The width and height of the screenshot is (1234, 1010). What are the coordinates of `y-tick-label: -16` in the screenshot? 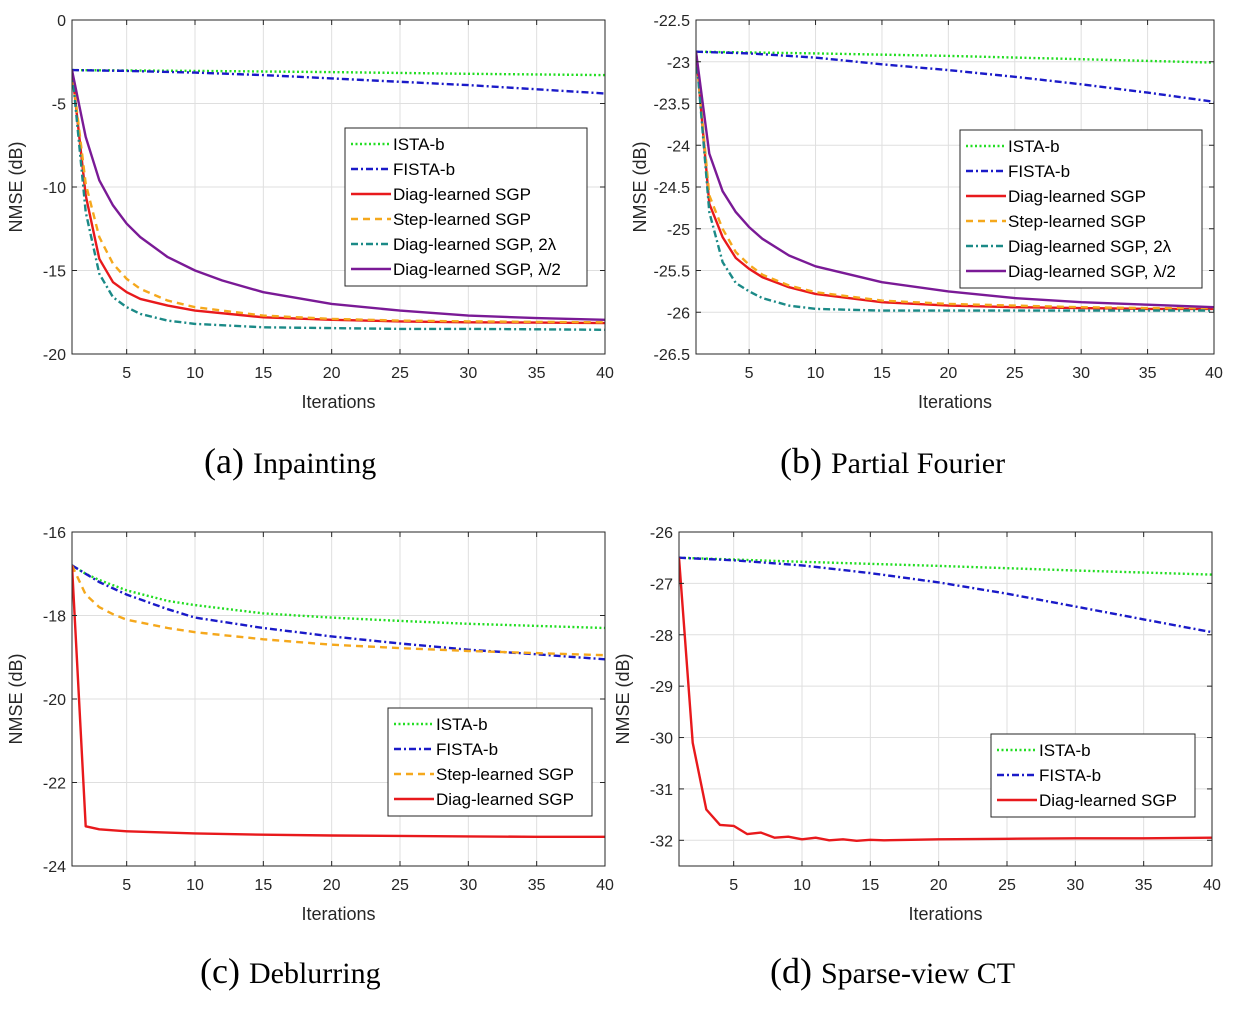 It's located at (54, 533).